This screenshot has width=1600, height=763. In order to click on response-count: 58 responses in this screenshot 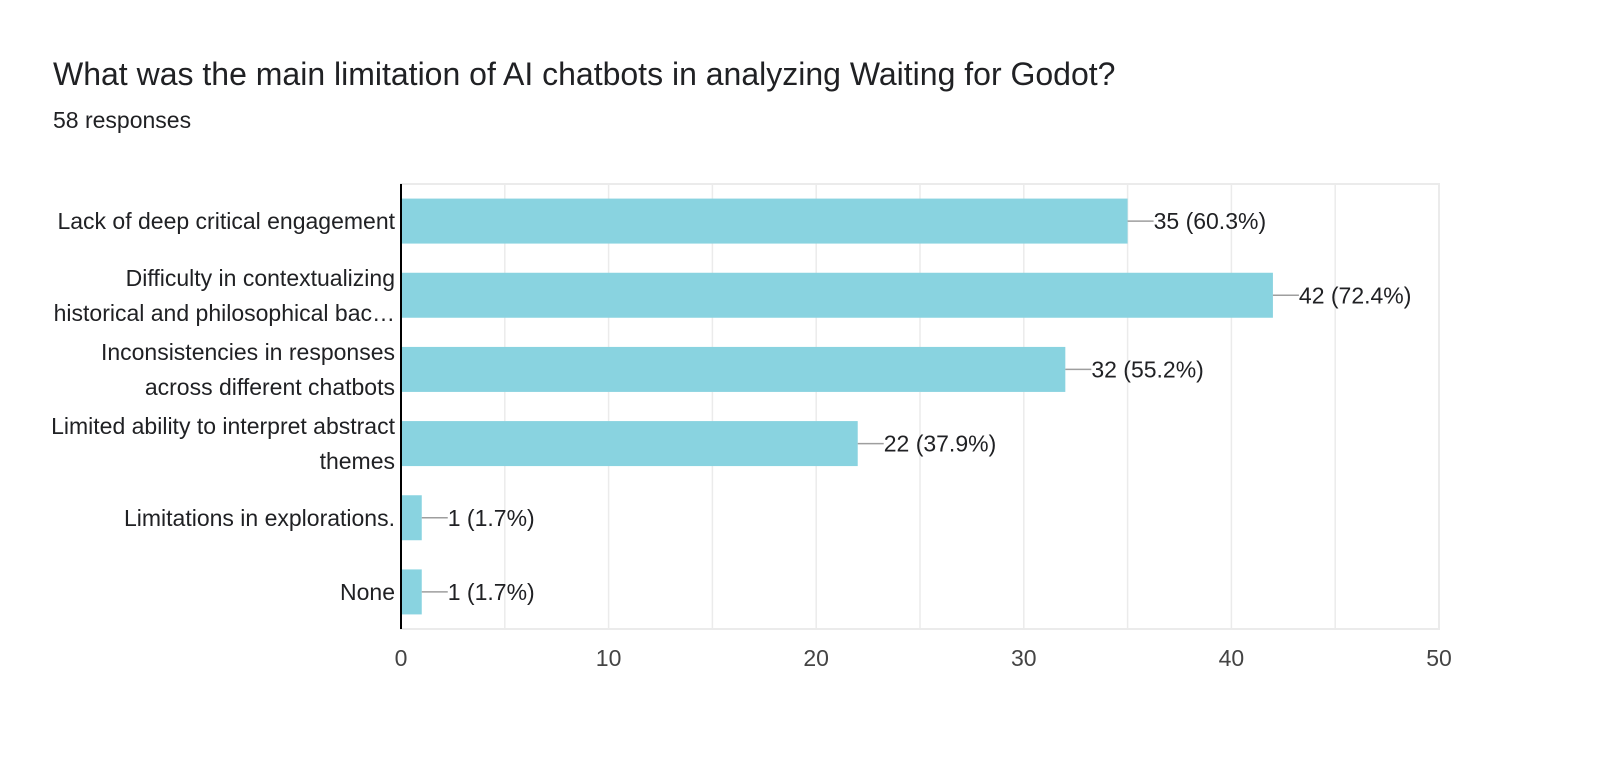, I will do `click(122, 120)`.